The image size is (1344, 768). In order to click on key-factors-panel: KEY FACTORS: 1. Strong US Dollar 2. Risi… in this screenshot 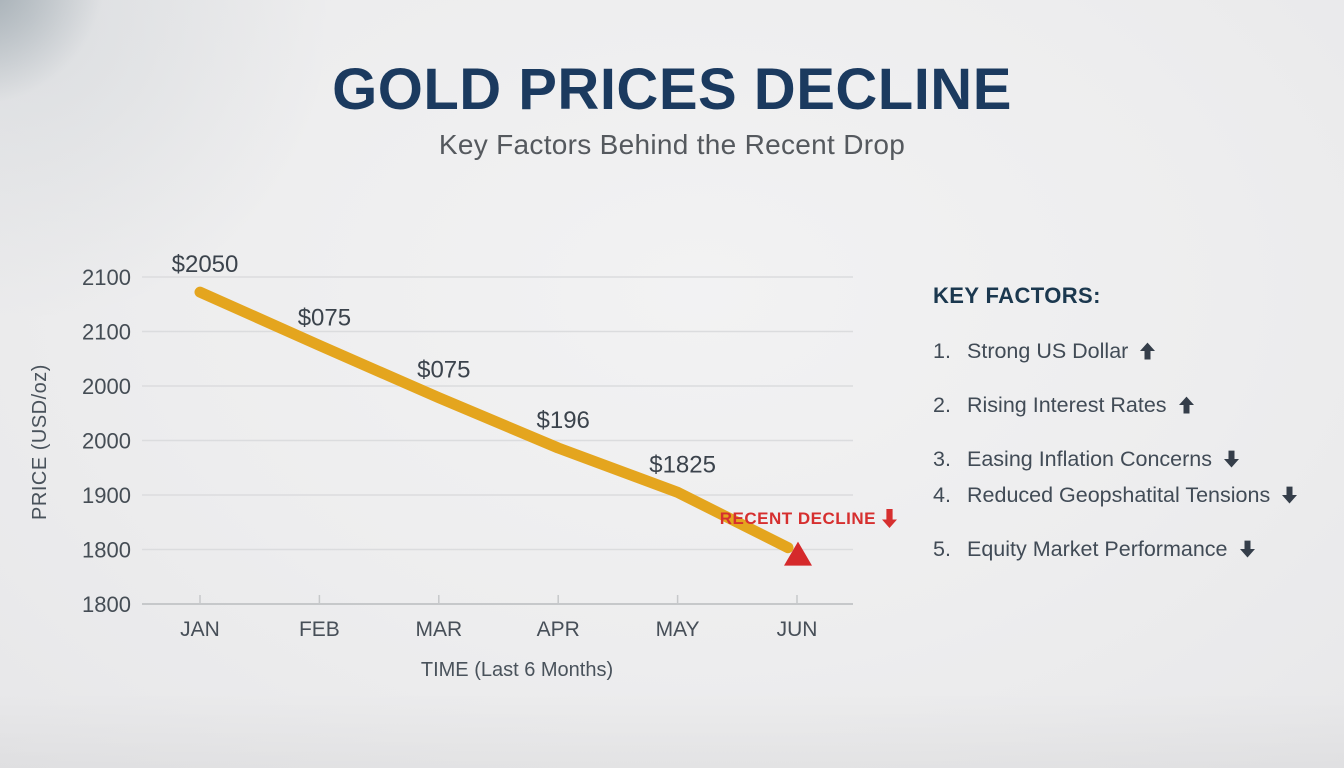, I will do `click(1133, 424)`.